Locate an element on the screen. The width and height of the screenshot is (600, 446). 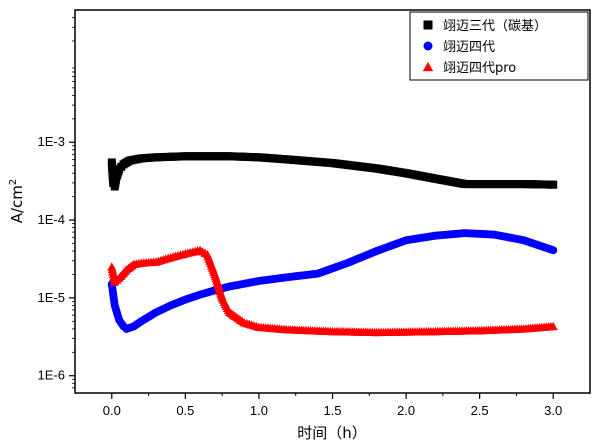
x-axis-title: 时间（h） is located at coordinates (332, 433).